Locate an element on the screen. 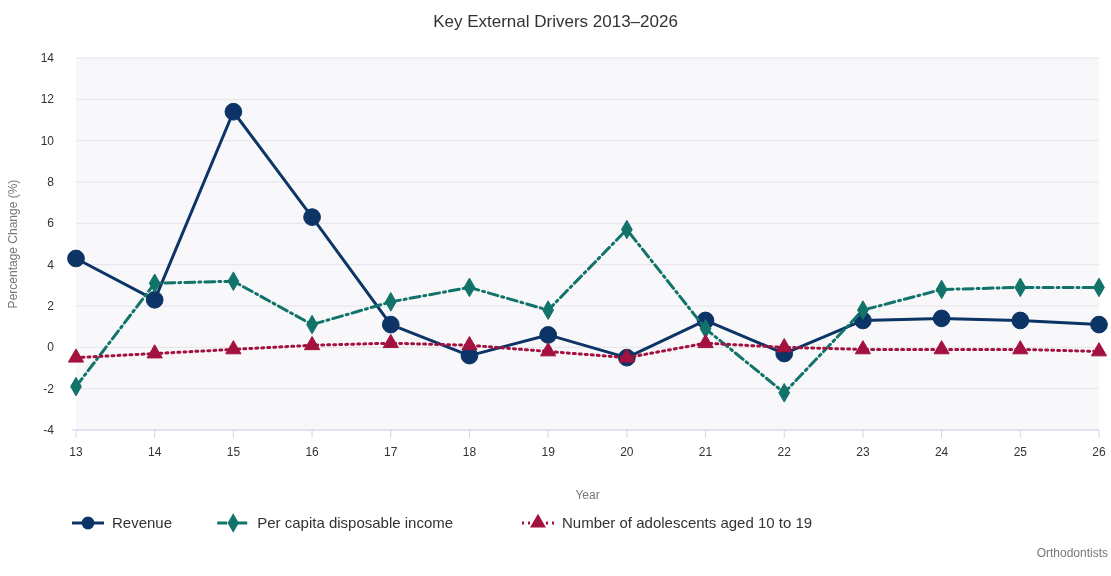 Image resolution: width=1111 pixels, height=576 pixels. x-tick-label: 22 is located at coordinates (784, 452).